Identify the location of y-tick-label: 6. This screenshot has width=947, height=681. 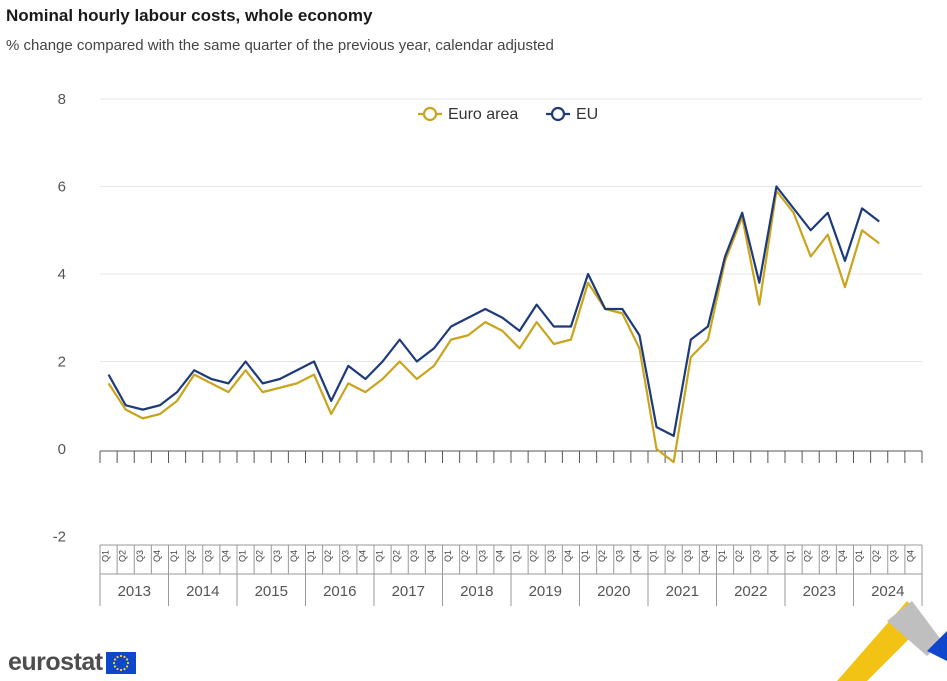
(62, 187).